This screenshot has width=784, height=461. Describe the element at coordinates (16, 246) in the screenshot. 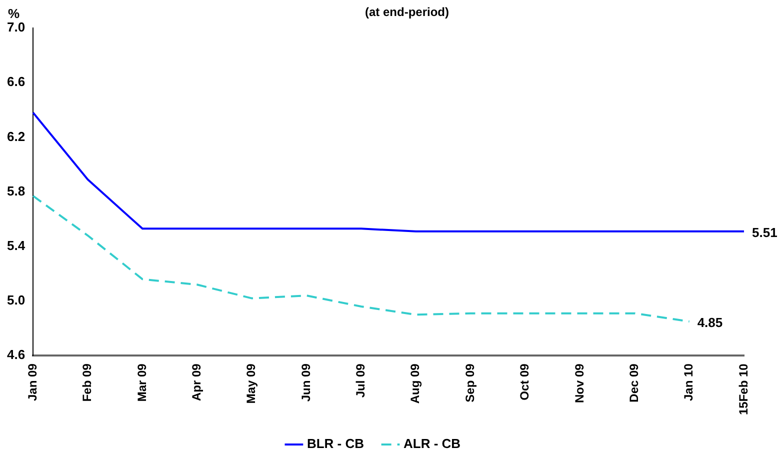

I see `y-tick-label: 5.4` at that location.